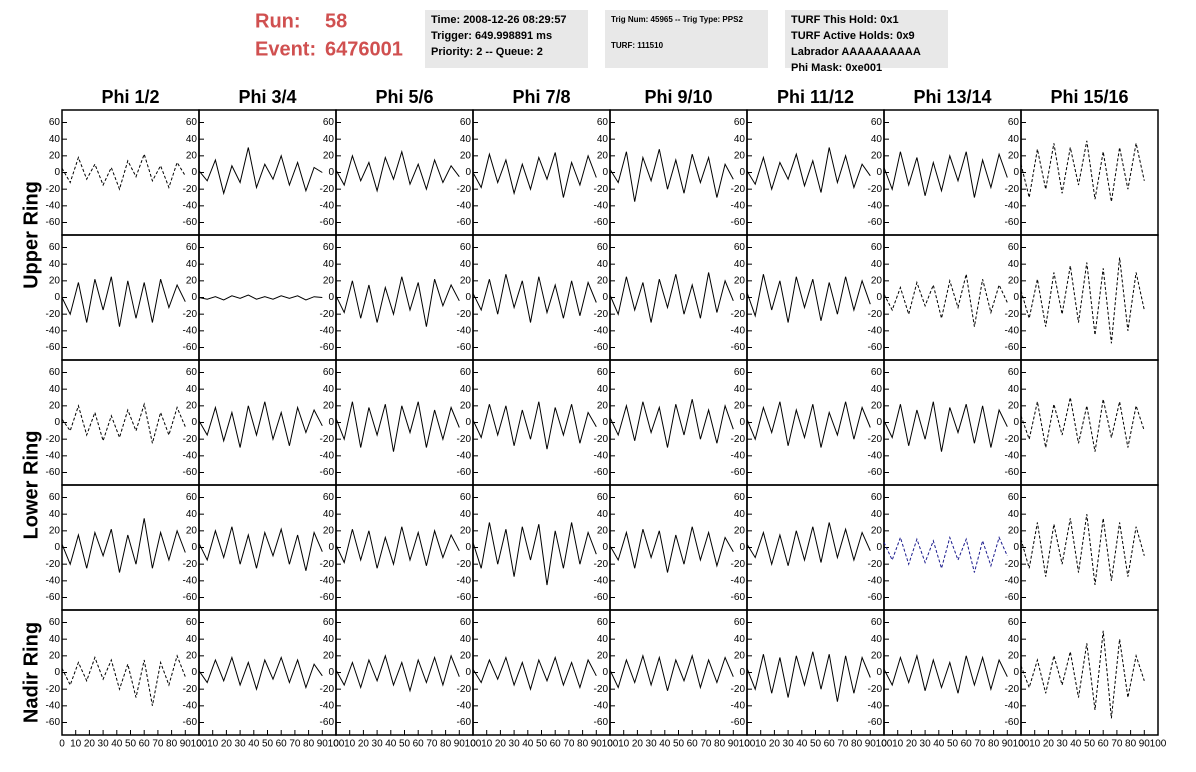 Image resolution: width=1196 pixels, height=772 pixels. What do you see at coordinates (665, 744) in the screenshot?
I see `x-tick-label: 40` at bounding box center [665, 744].